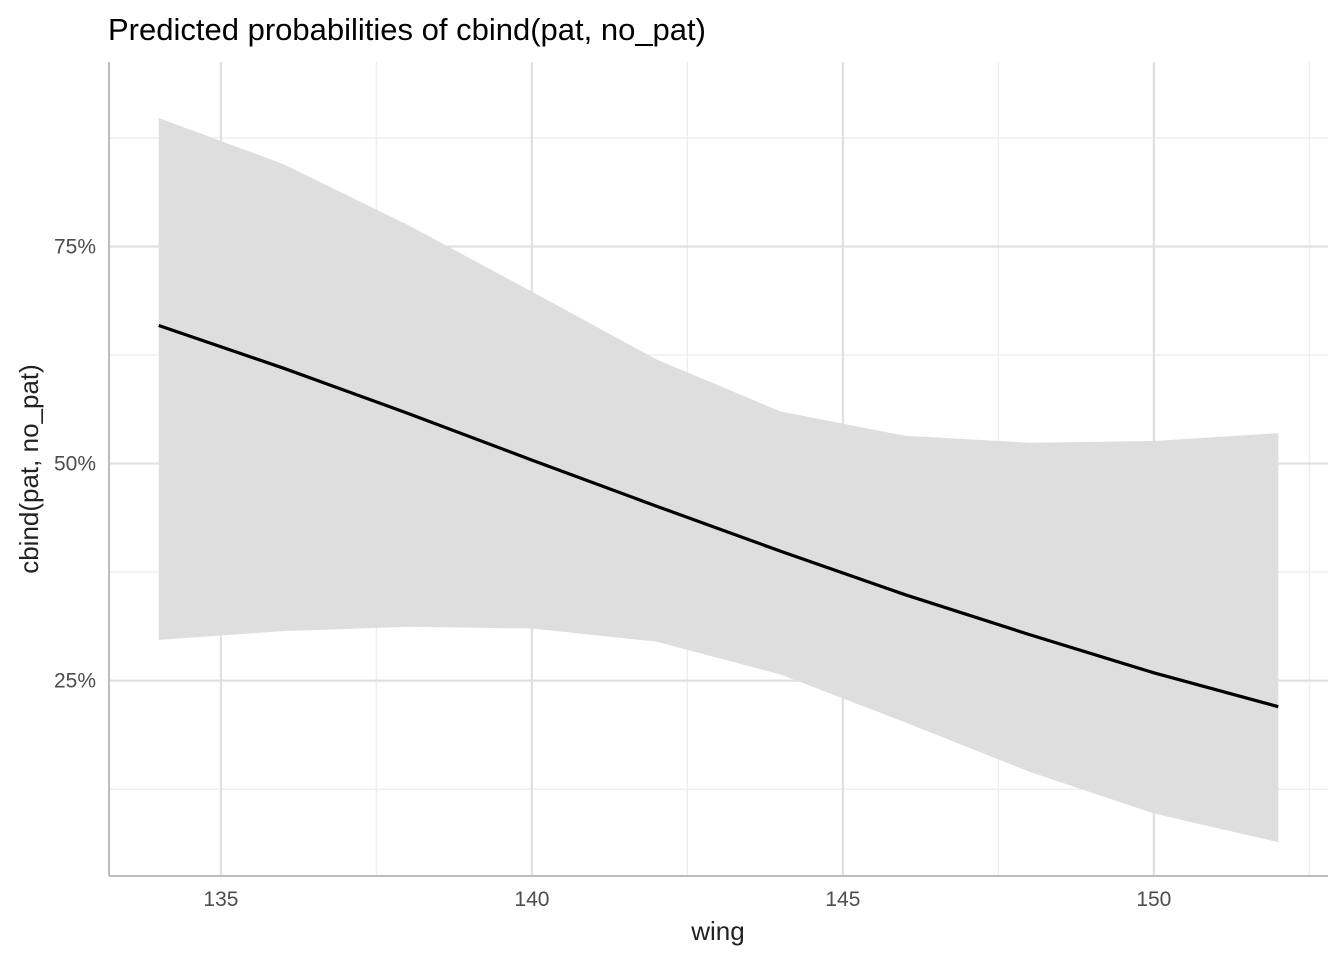  I want to click on y-tick-label-1: 50%, so click(75, 464).